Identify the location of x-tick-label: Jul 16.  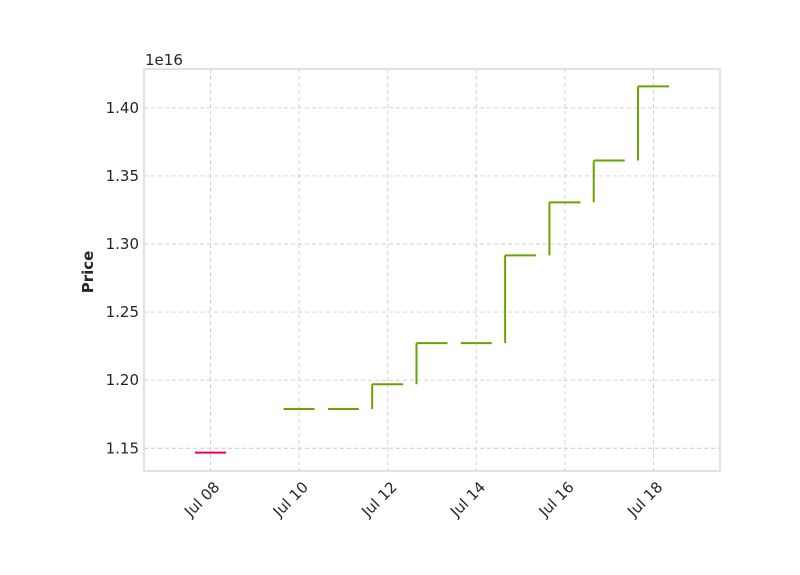
(556, 499).